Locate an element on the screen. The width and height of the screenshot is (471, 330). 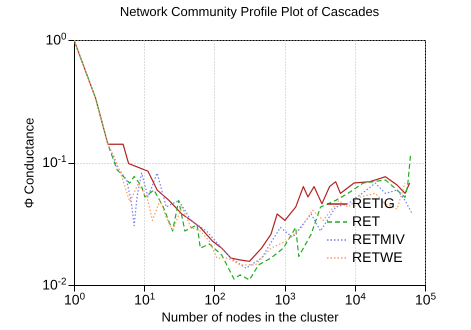
legend-label: RETIG is located at coordinates (373, 203).